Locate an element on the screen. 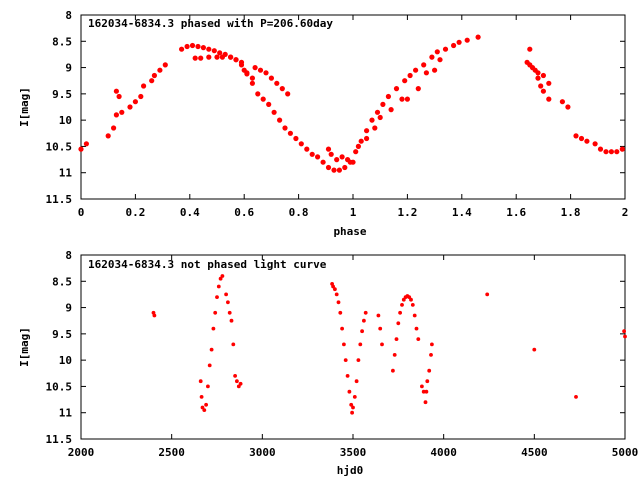  x-axis-title: phase is located at coordinates (349, 231).